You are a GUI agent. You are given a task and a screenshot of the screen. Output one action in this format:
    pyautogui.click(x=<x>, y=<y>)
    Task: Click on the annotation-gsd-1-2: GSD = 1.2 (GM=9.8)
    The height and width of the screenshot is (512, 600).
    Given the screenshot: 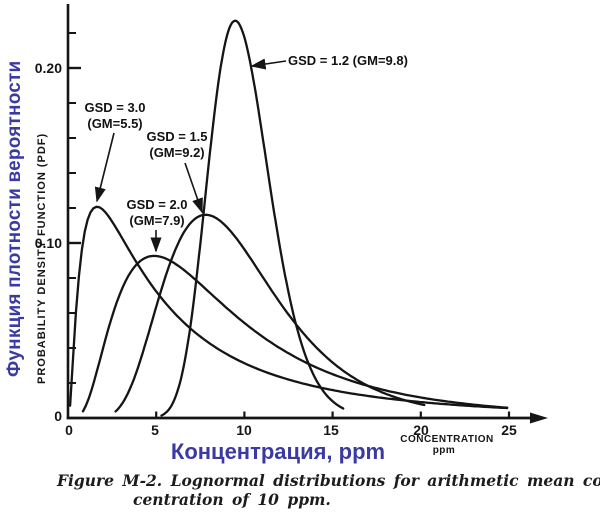 What is the action you would take?
    pyautogui.click(x=348, y=60)
    